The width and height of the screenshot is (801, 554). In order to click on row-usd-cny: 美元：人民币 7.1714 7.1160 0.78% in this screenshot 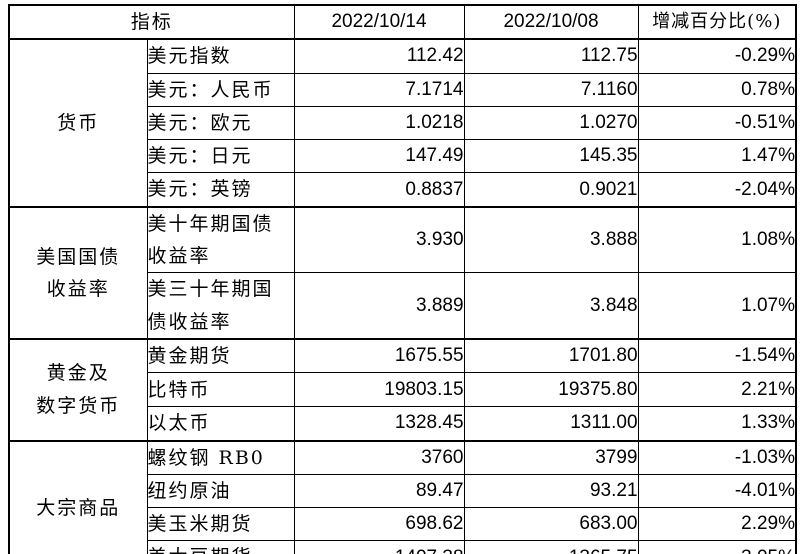, I will do `click(403, 89)`.